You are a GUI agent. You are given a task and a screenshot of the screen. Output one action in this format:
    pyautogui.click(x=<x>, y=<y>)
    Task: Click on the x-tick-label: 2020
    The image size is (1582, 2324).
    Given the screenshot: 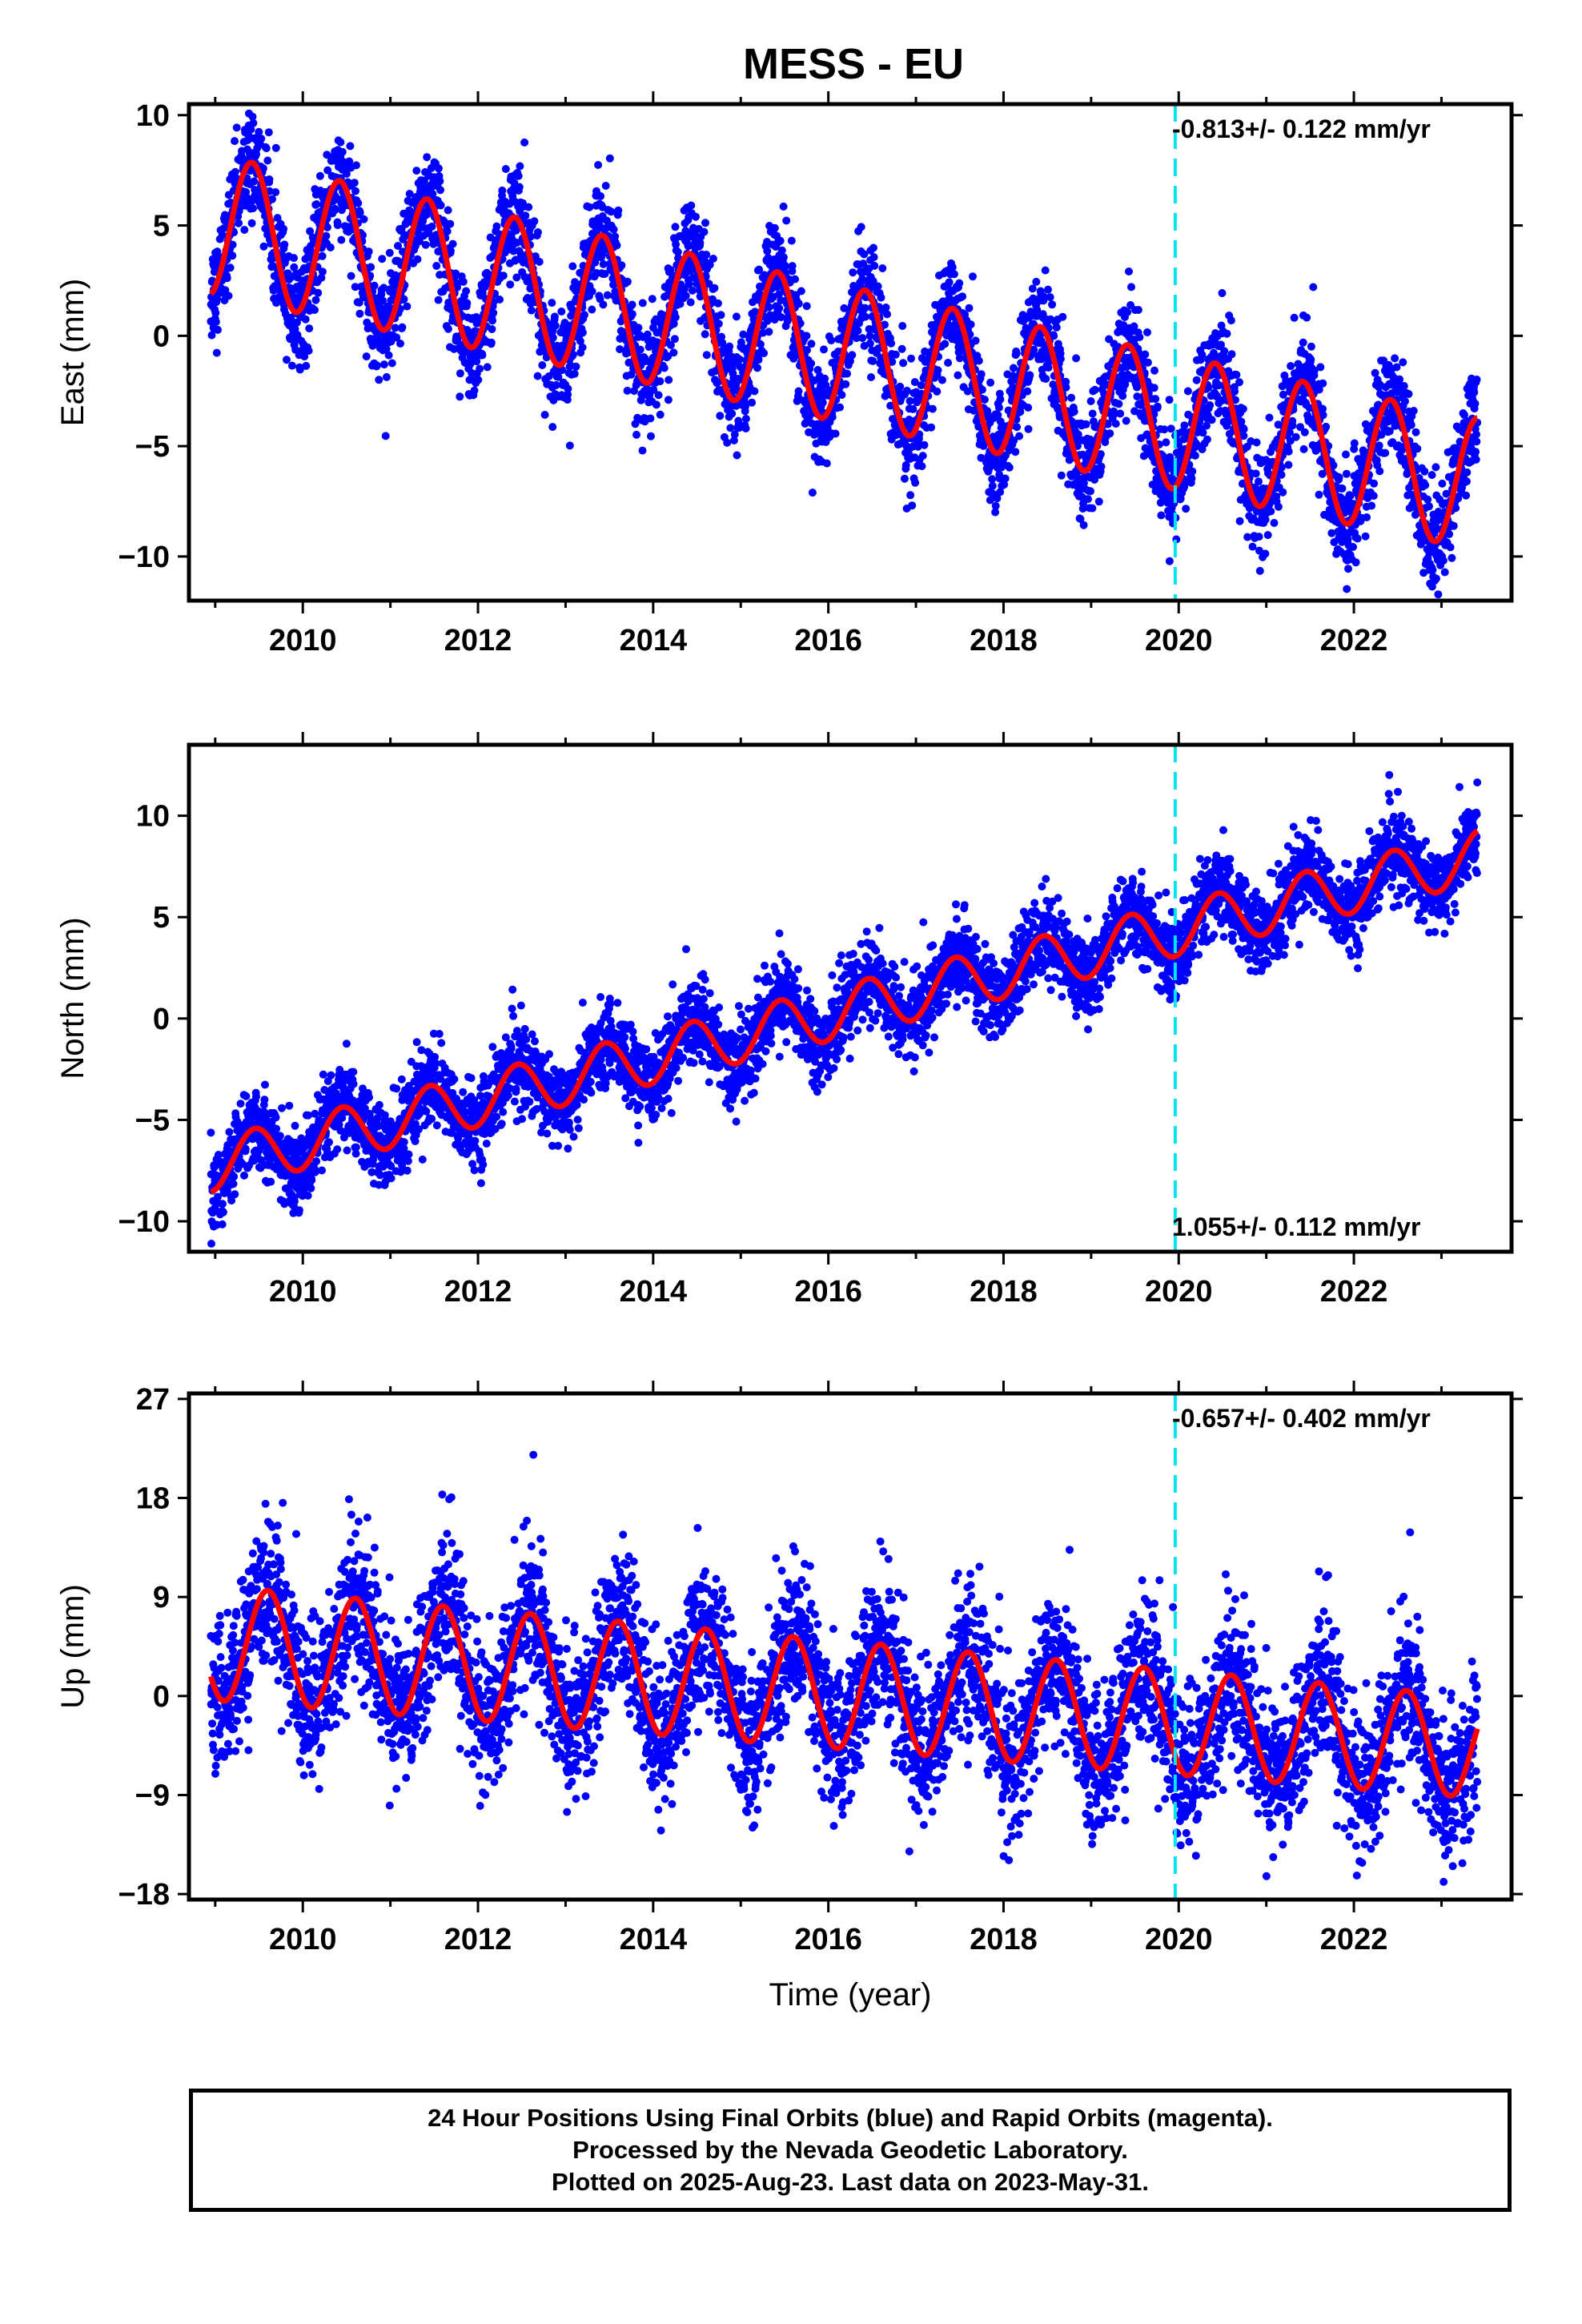 What is the action you would take?
    pyautogui.click(x=1179, y=640)
    